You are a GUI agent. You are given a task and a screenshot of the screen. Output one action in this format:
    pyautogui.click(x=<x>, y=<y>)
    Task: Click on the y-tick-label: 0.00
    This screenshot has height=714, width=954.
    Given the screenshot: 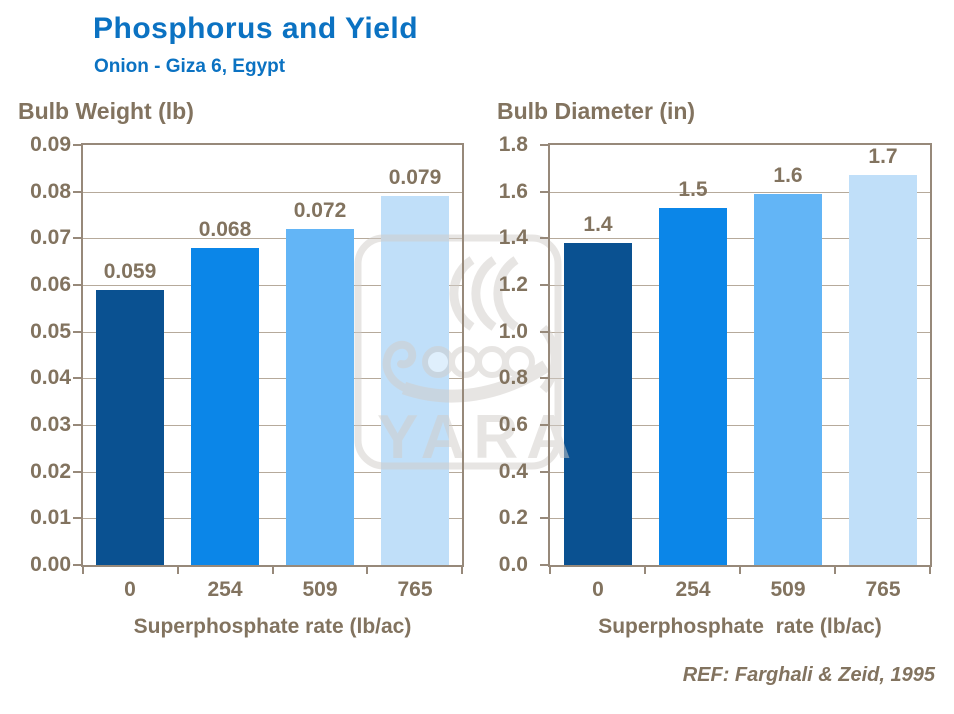 What is the action you would take?
    pyautogui.click(x=50, y=564)
    